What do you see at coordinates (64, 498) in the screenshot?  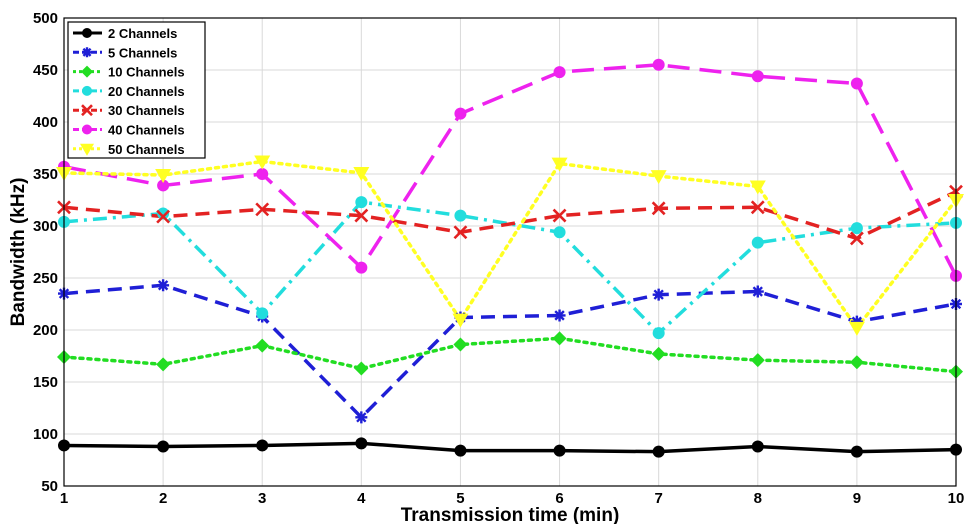 I see `x-tick-label: 1` at bounding box center [64, 498].